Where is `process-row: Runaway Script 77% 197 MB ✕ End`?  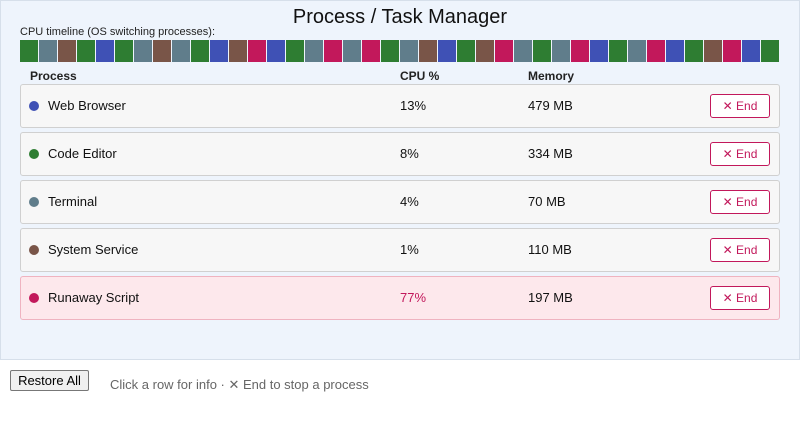 process-row: Runaway Script 77% 197 MB ✕ End is located at coordinates (400, 298).